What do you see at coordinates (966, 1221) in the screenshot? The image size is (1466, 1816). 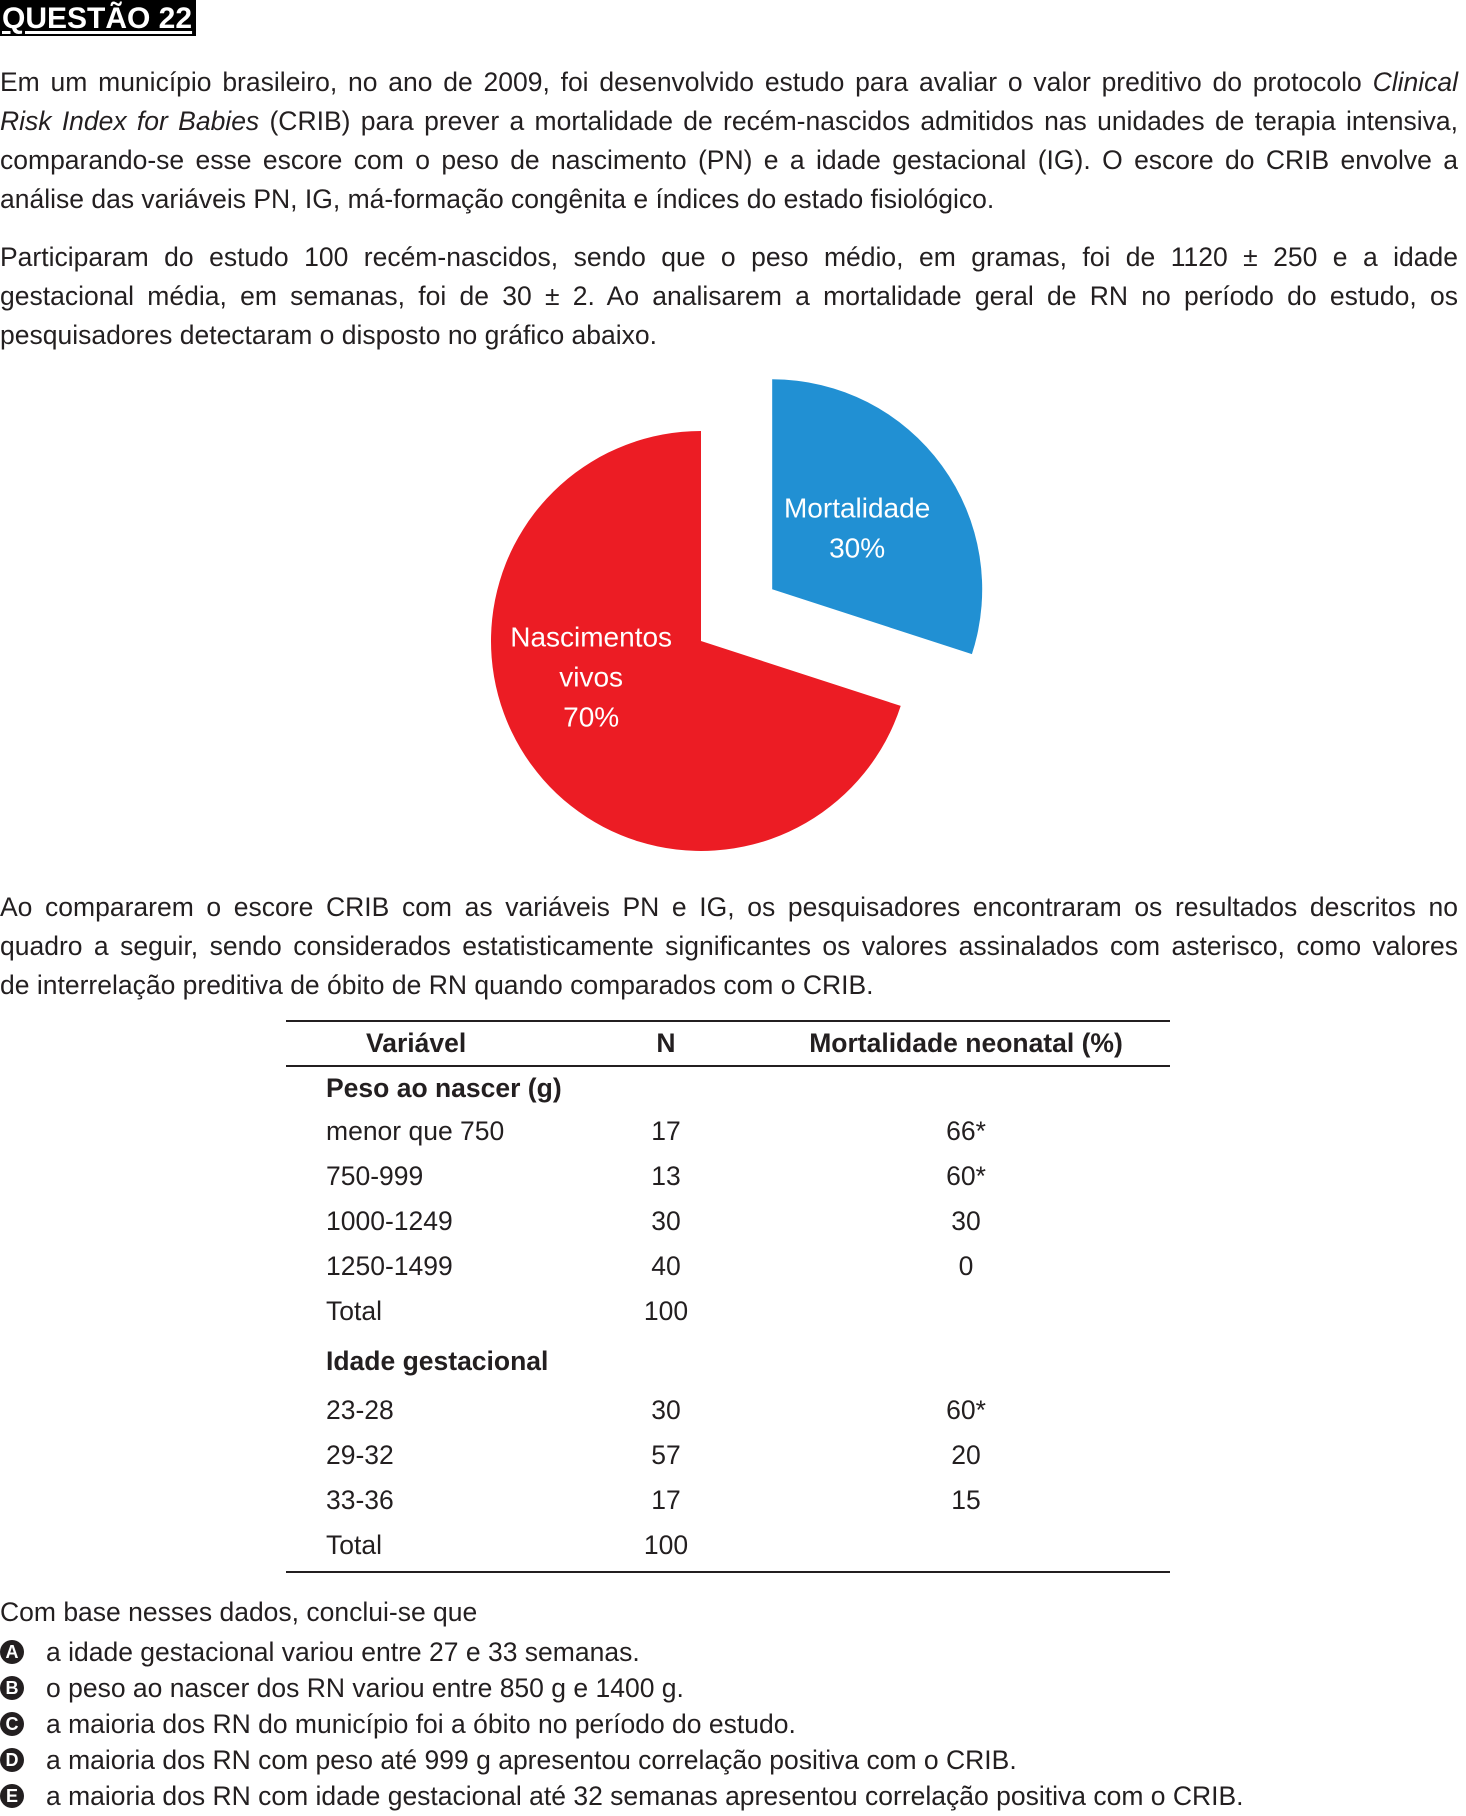 I see `row-mortality: 30` at bounding box center [966, 1221].